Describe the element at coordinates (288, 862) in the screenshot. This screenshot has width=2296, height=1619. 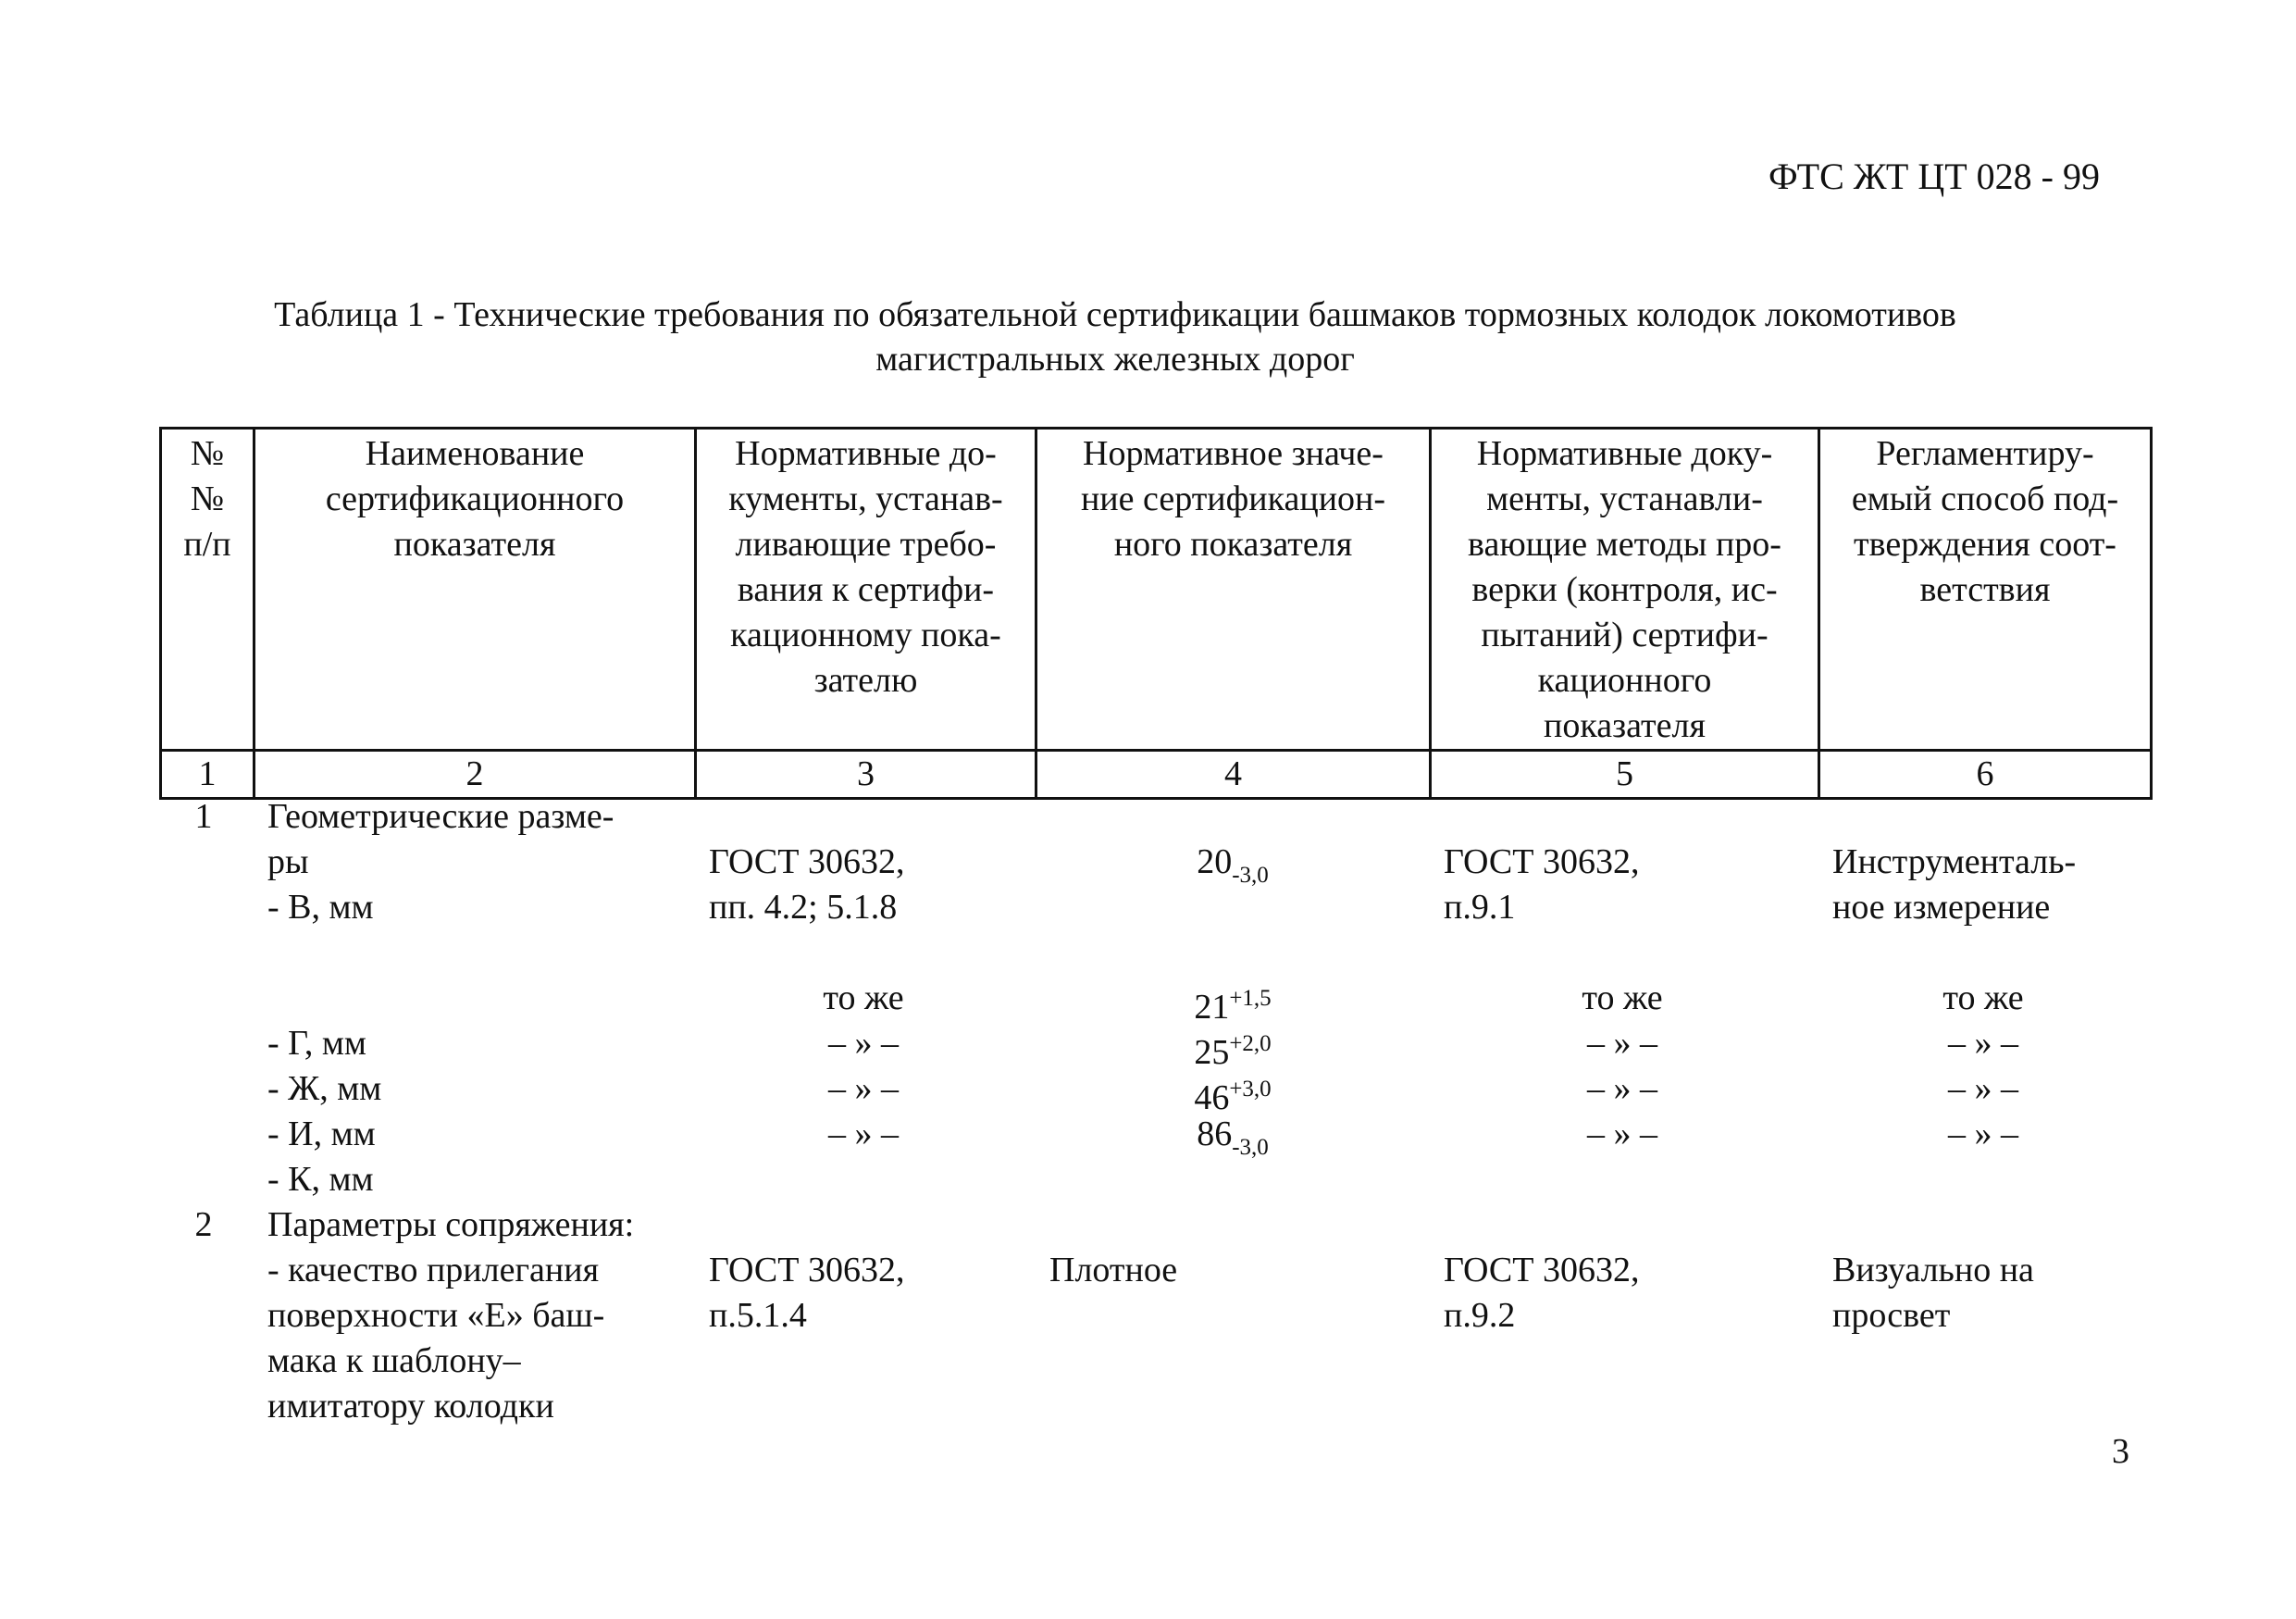
I see `indicator-name-line: ры` at that location.